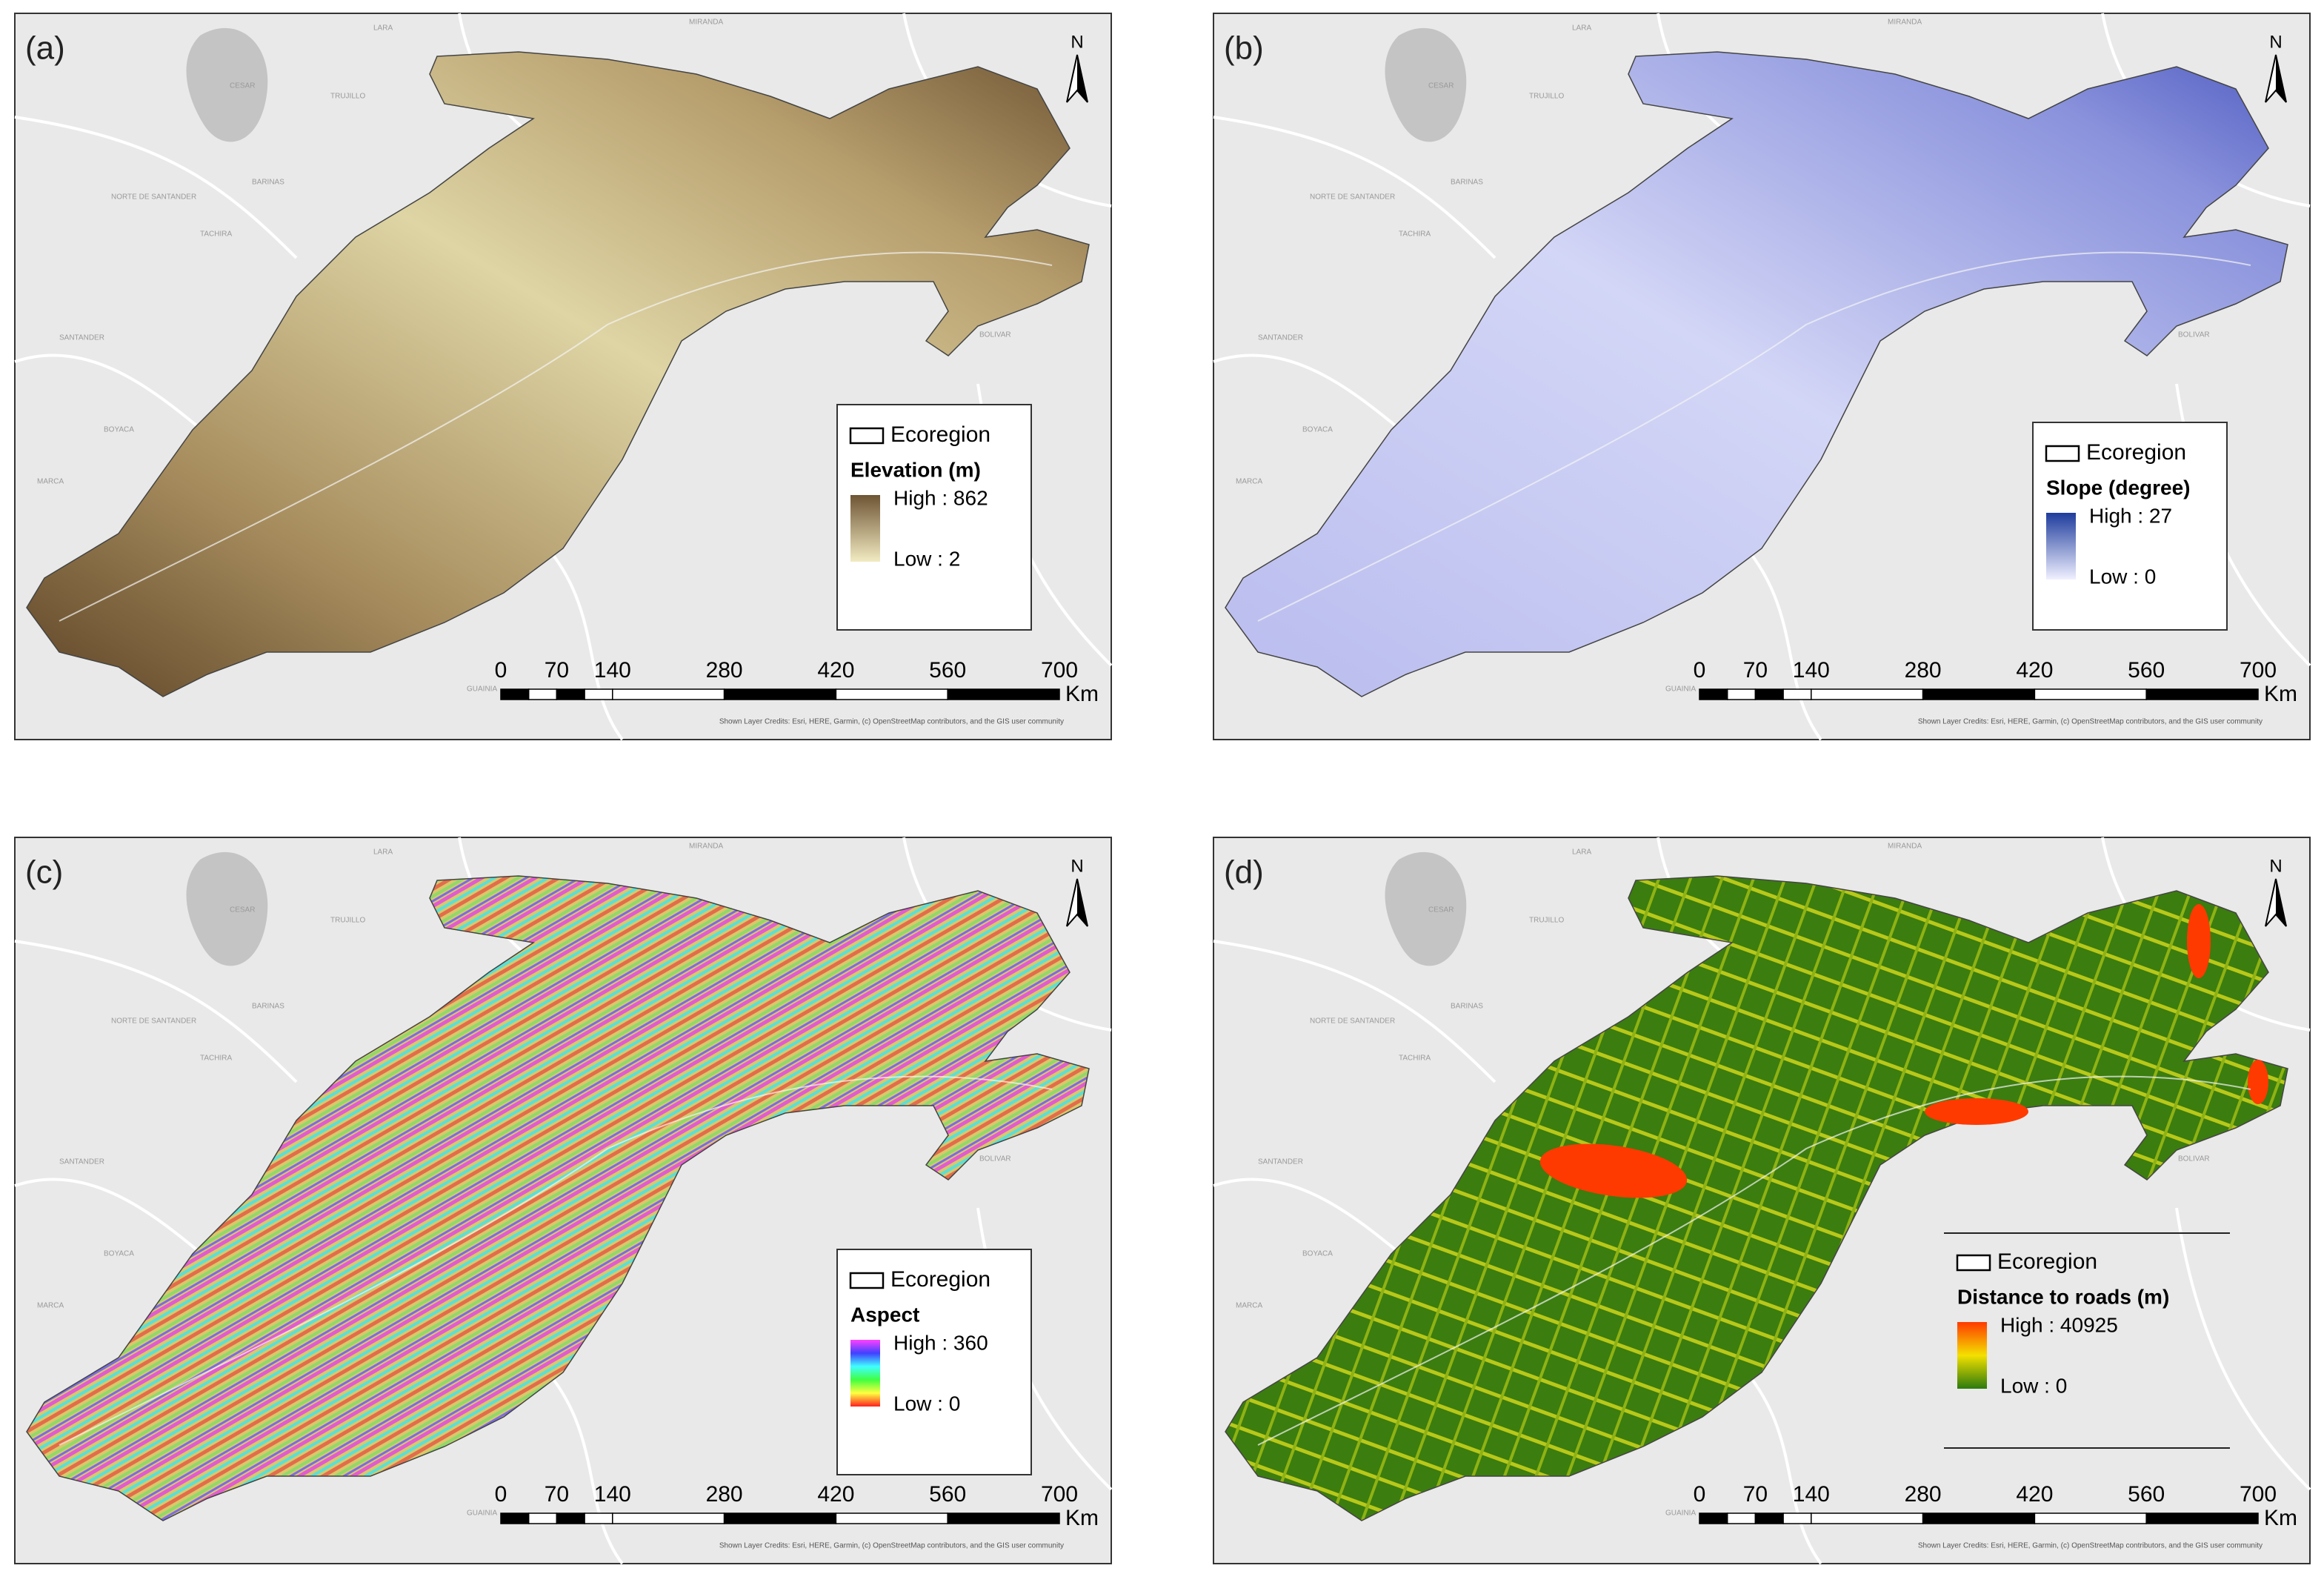  What do you see at coordinates (1905, 23) in the screenshot?
I see `basemap-label: MIRANDA` at bounding box center [1905, 23].